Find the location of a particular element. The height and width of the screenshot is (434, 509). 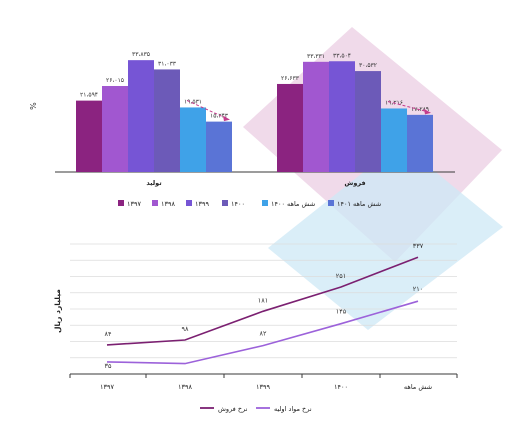

line-data-label: ۲۵۱ is located at coordinates (341, 276).